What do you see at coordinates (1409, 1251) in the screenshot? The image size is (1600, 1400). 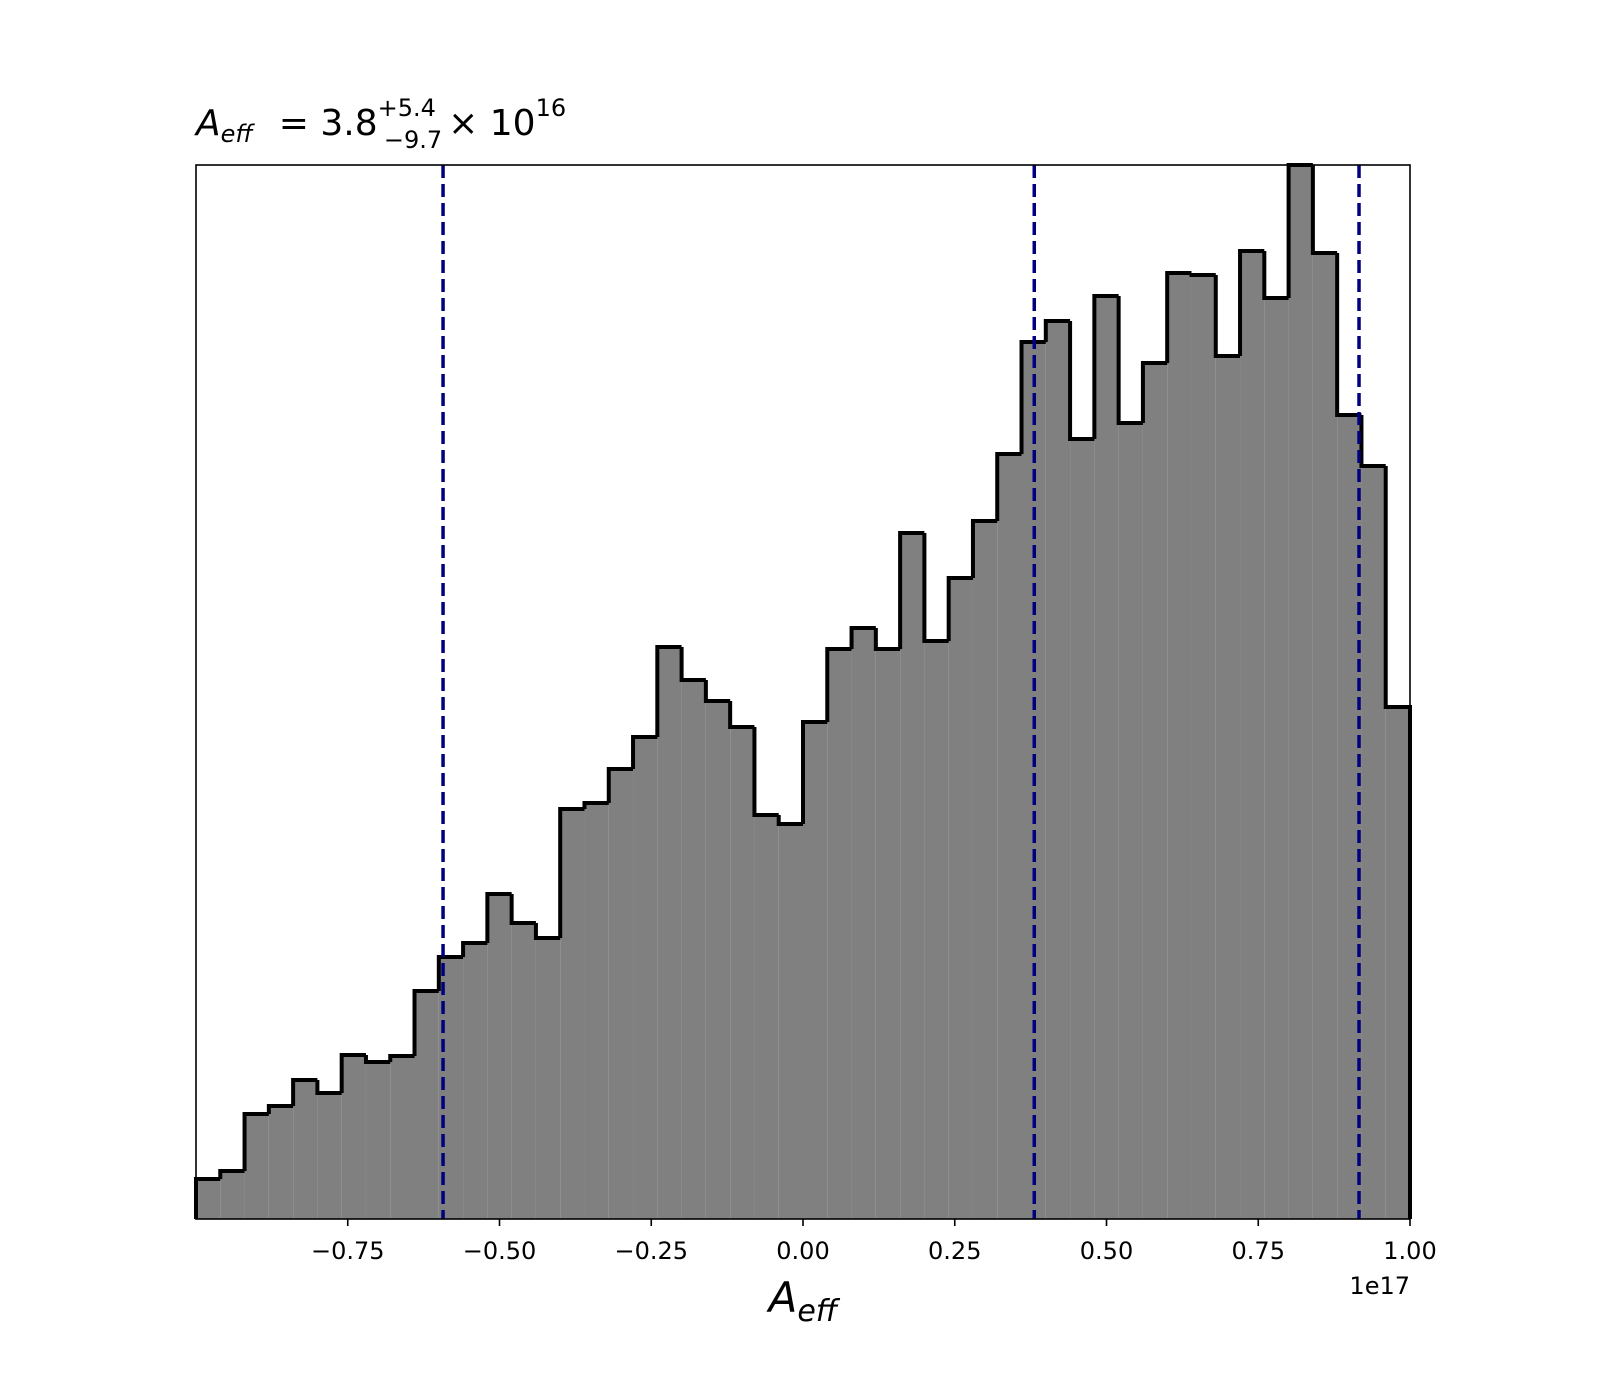 I see `x-tick-label: 1.00` at bounding box center [1409, 1251].